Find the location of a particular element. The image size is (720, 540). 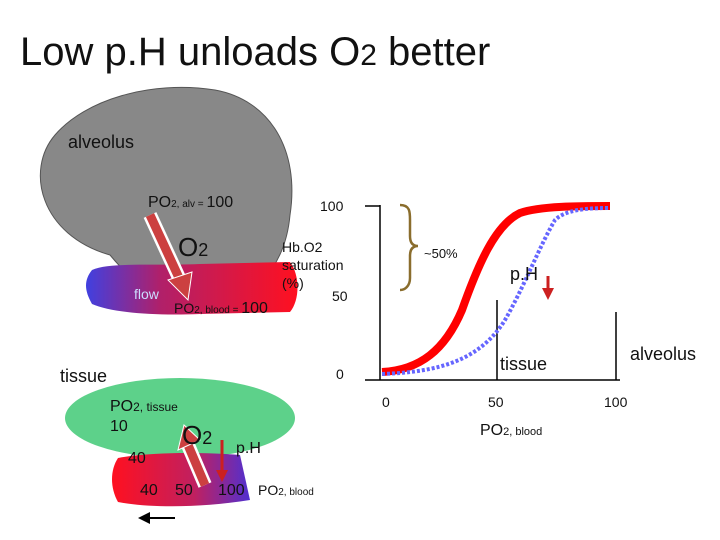

o2-diffusion-arrow-alveolus is located at coordinates (168, 257).